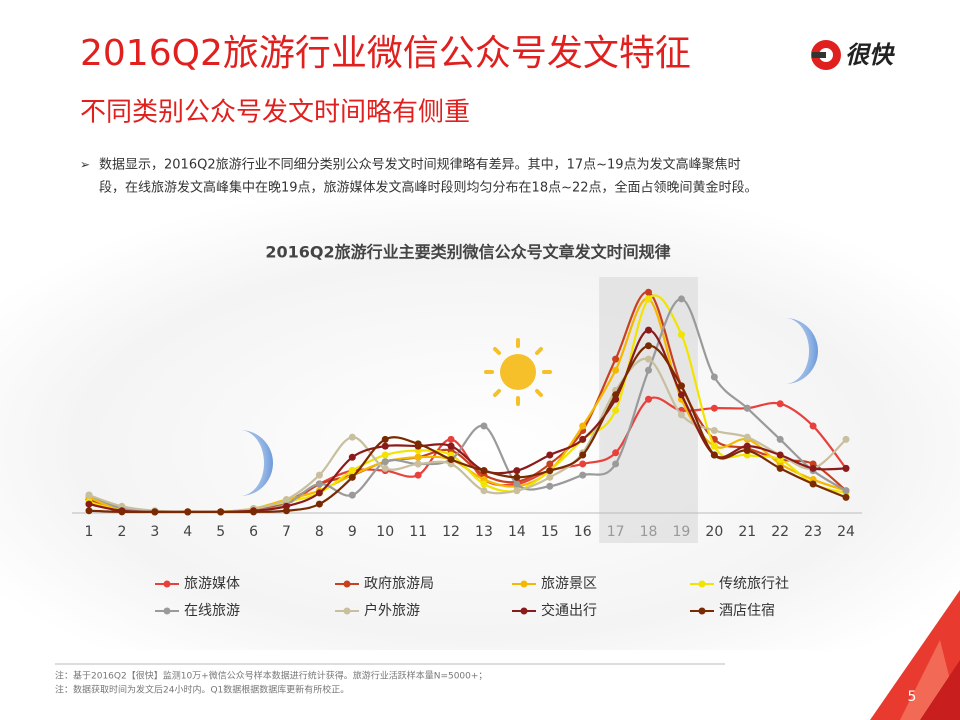 This screenshot has height=720, width=960. Describe the element at coordinates (399, 584) in the screenshot. I see `legend-label: 政府旅游局` at that location.